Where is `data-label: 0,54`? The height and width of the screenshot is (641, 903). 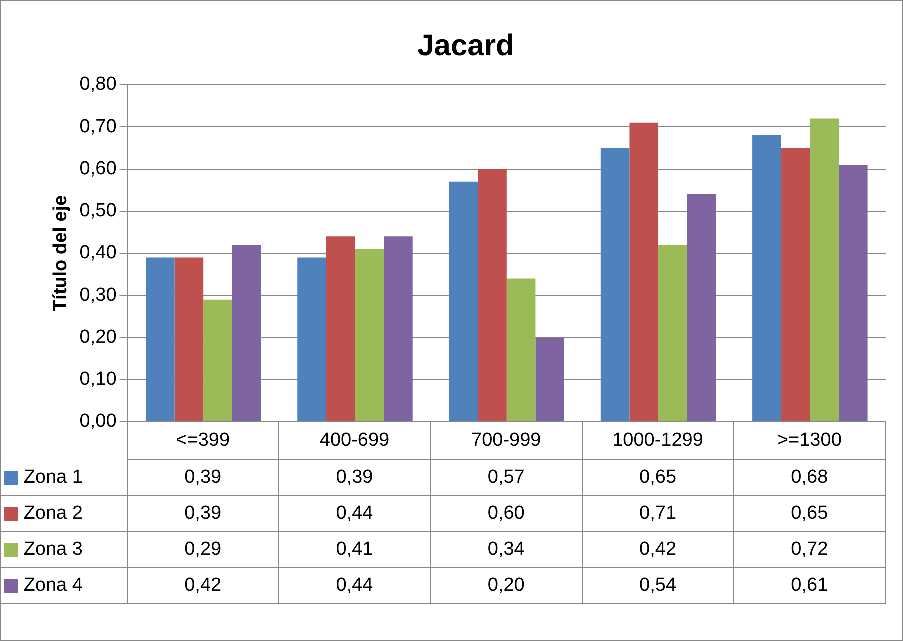
data-label: 0,54 is located at coordinates (658, 586).